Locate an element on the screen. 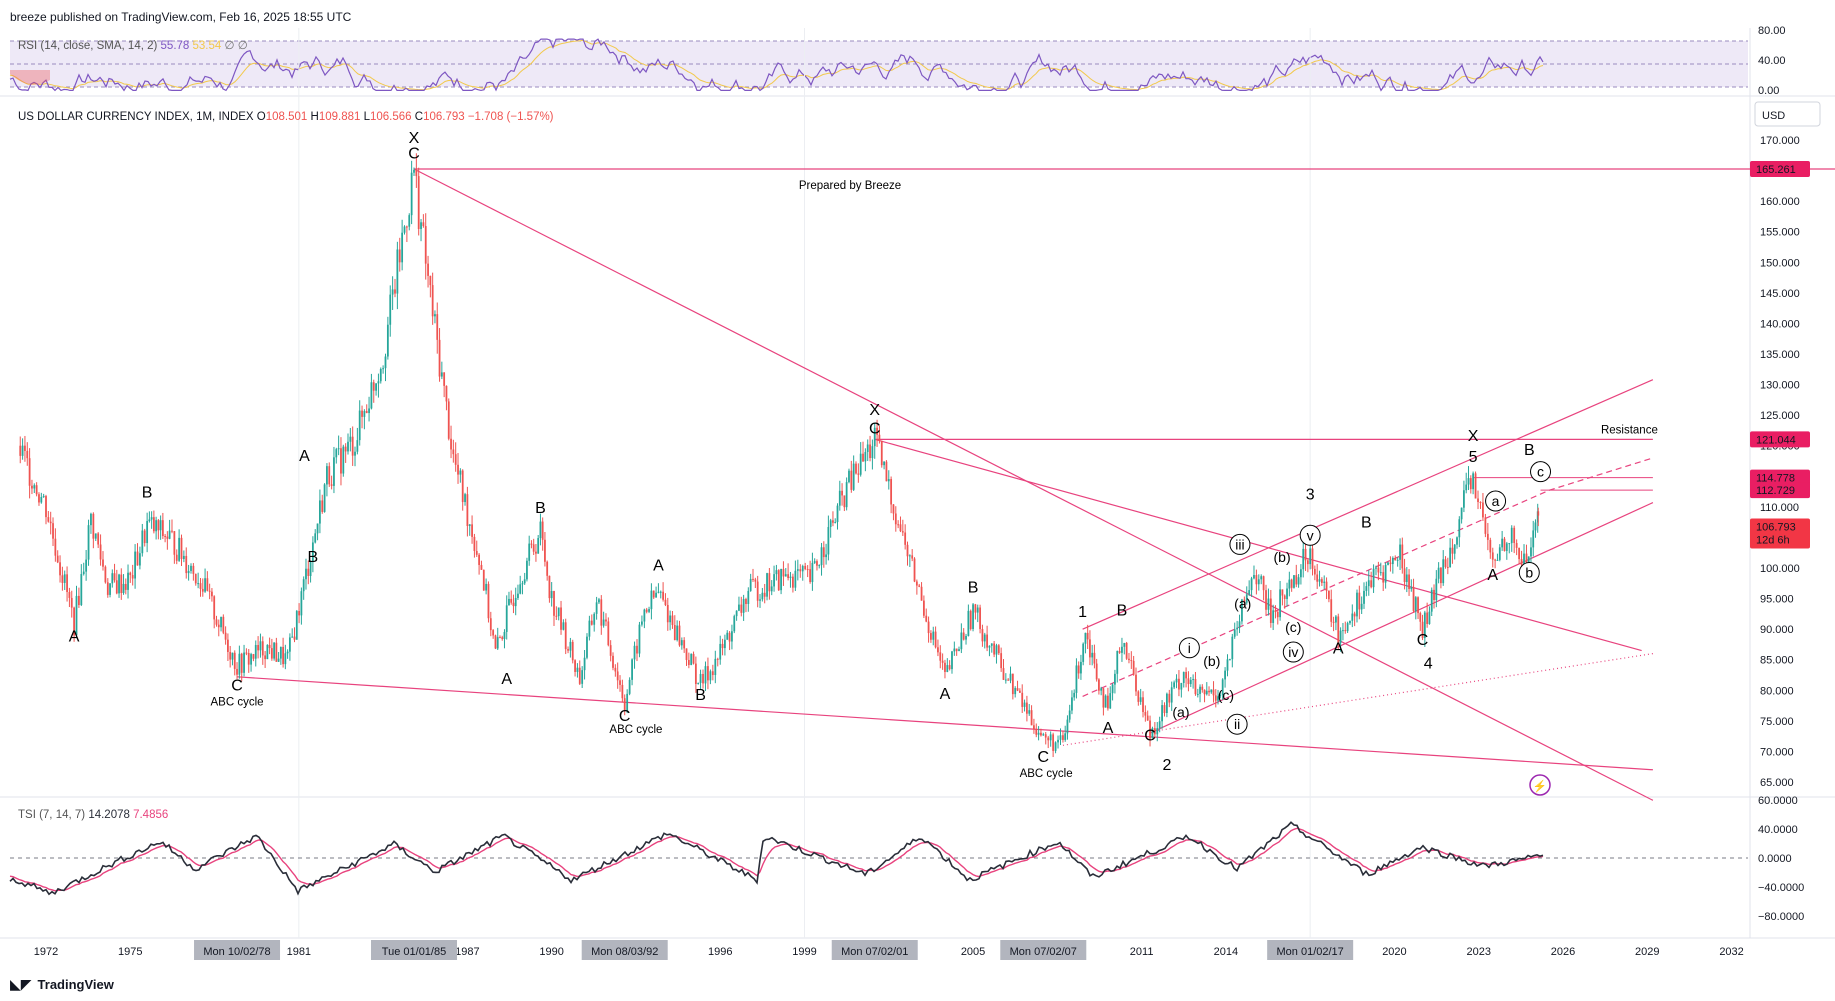  time-label-4: 1990 is located at coordinates (551, 952).